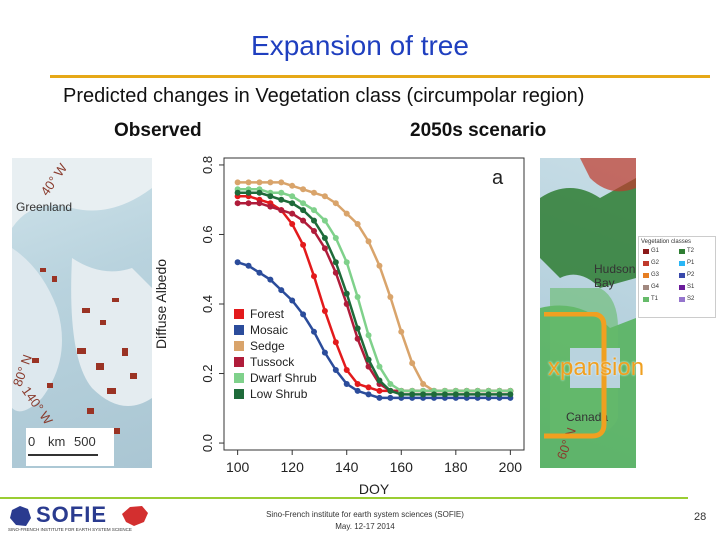  Describe the element at coordinates (63, 455) in the screenshot. I see `scale-bar` at that location.